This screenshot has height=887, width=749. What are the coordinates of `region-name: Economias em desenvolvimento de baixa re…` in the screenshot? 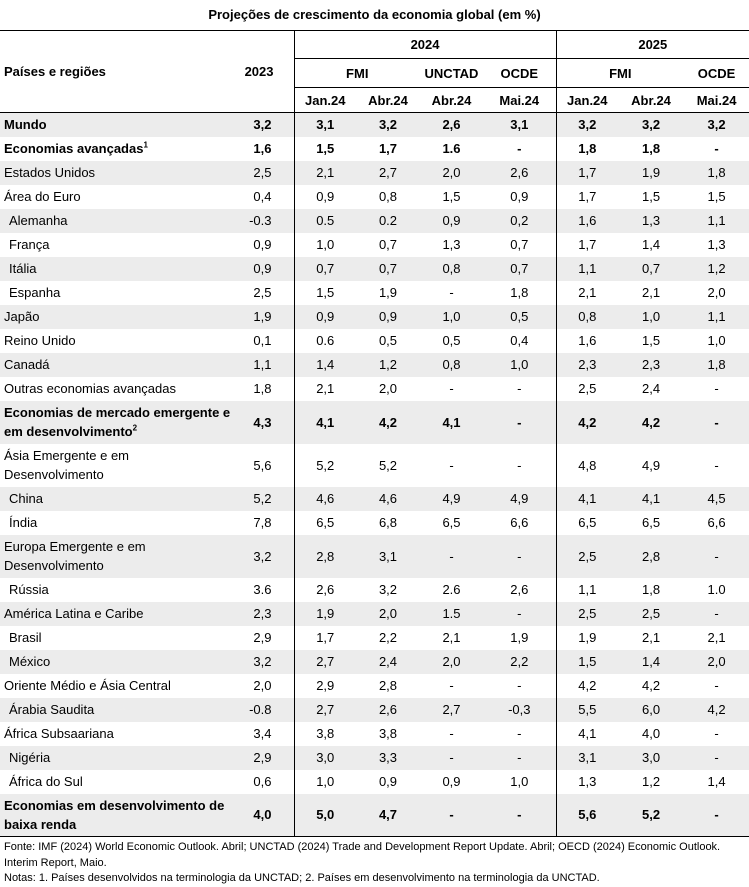 It's located at (116, 815).